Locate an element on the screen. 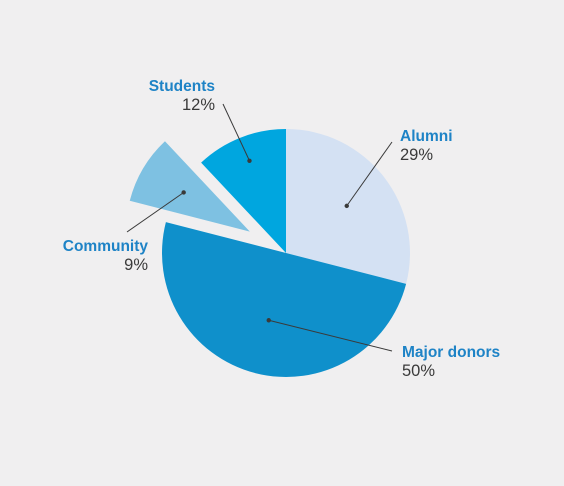 This screenshot has height=486, width=564. leader-line-major-donors is located at coordinates (330, 335).